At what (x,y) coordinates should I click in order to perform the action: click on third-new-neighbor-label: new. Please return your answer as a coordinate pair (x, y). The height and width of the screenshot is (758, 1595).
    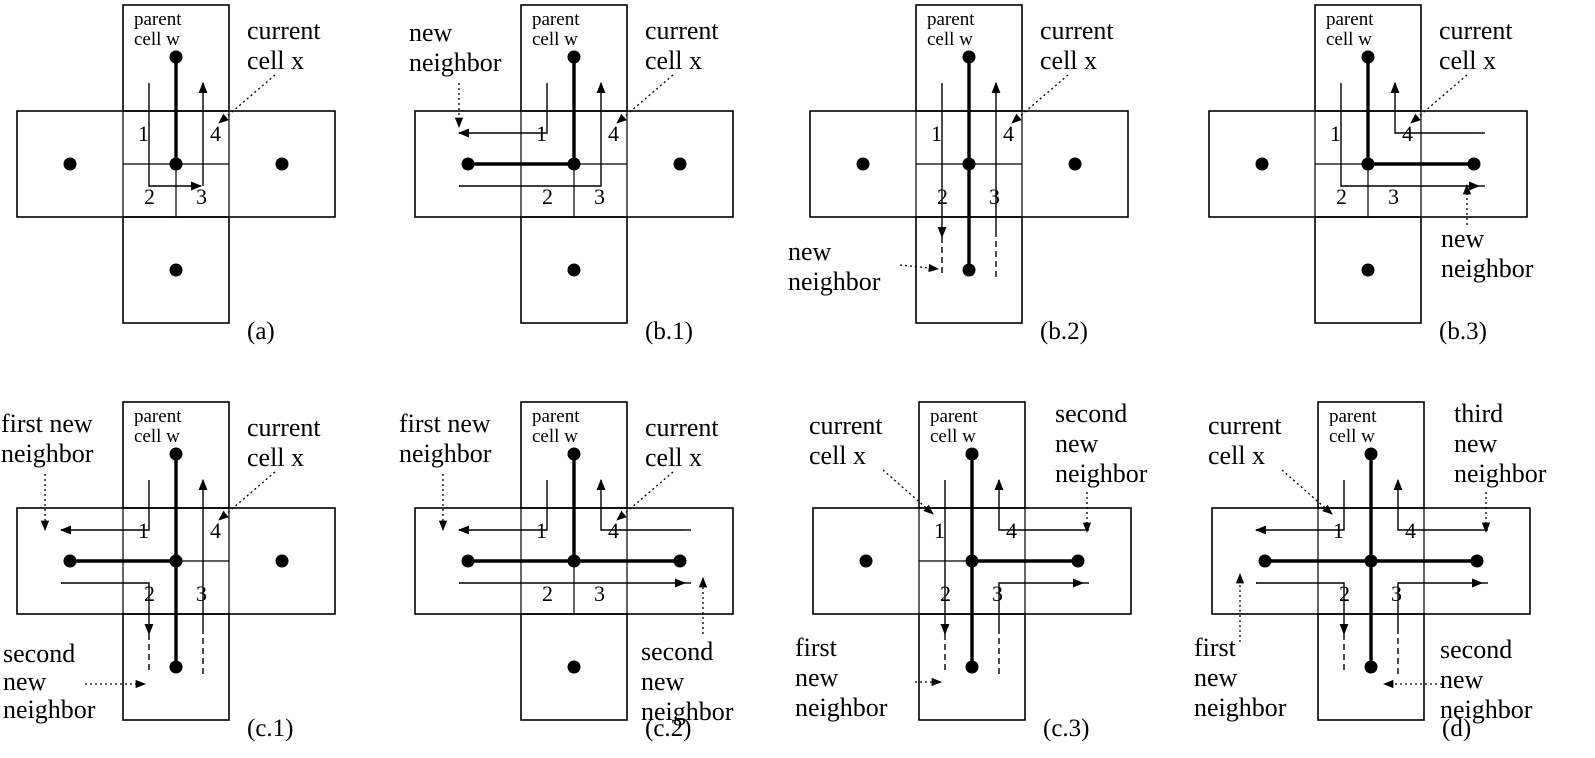
    Looking at the image, I should click on (1476, 443).